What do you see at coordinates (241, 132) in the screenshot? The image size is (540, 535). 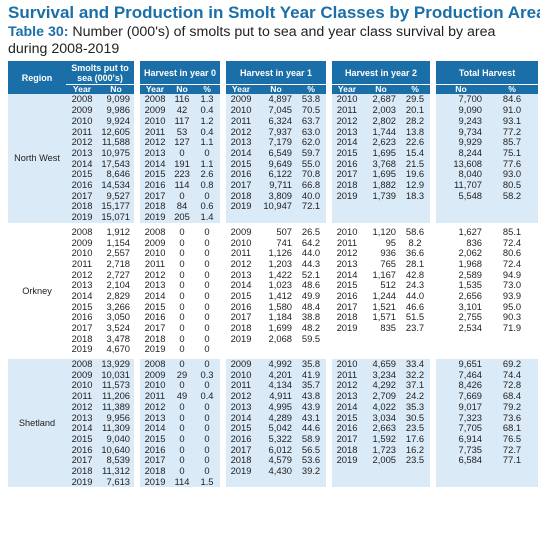 I see `harvest1-year-cell: 2012` at bounding box center [241, 132].